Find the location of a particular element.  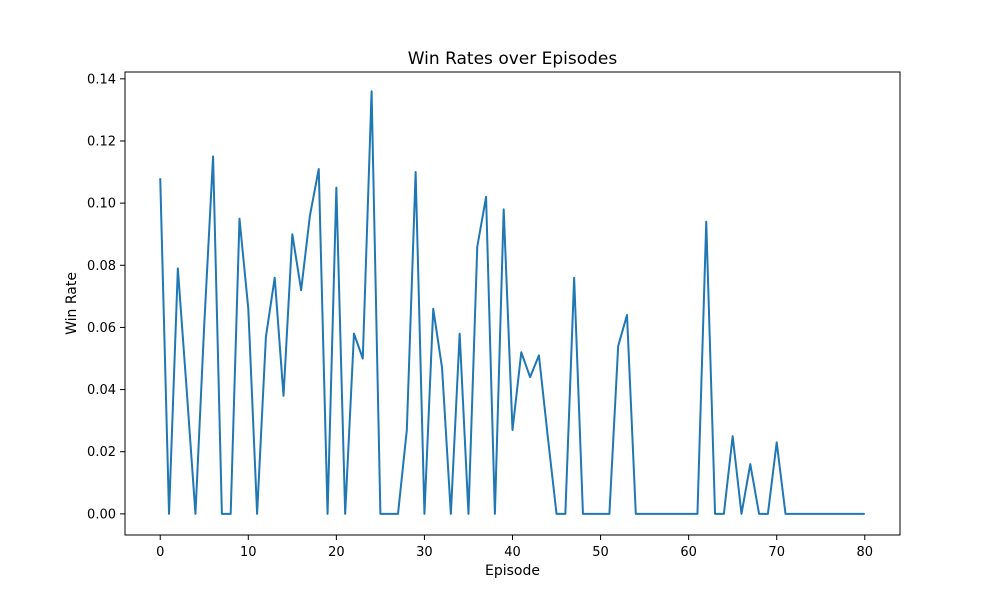

x-tick-label: 50 is located at coordinates (600, 552).